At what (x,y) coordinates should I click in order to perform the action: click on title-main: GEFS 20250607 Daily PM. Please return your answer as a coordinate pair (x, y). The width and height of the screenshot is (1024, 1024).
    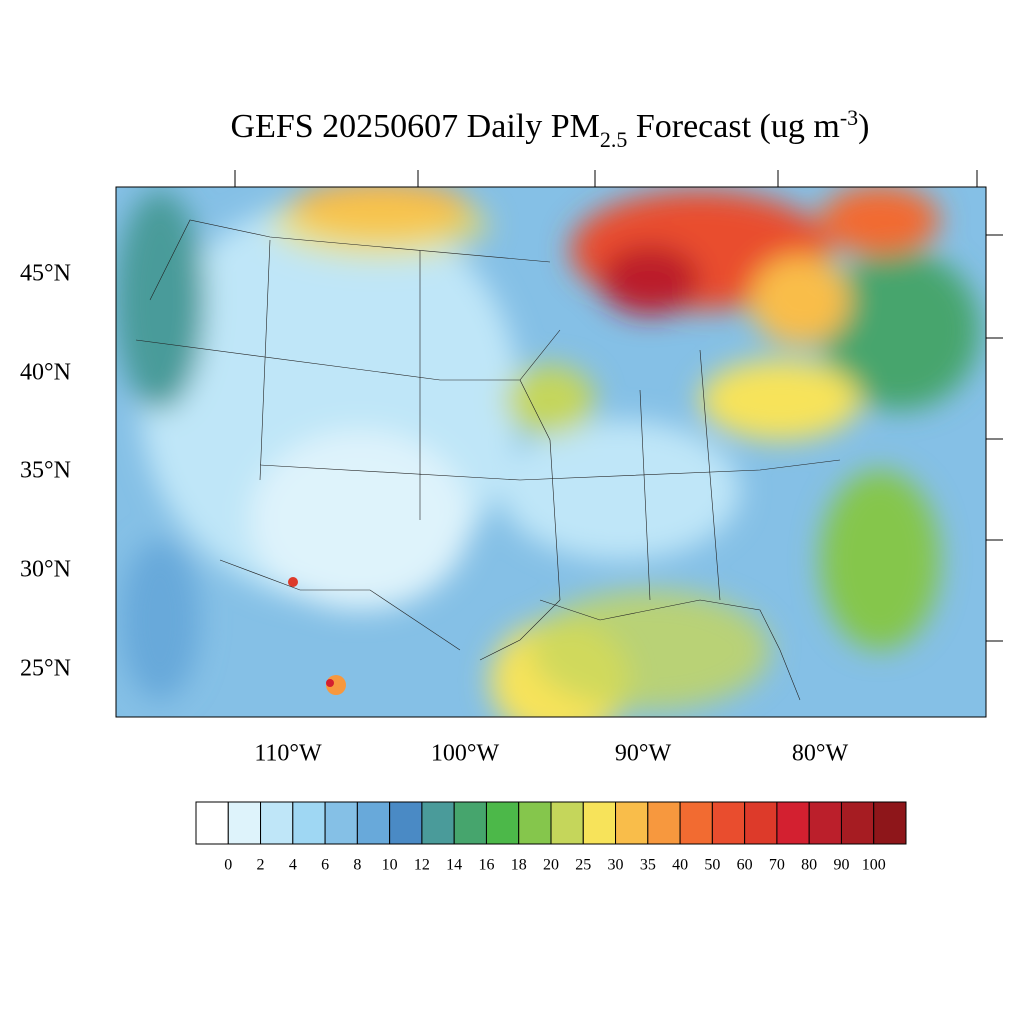
    Looking at the image, I should click on (415, 126).